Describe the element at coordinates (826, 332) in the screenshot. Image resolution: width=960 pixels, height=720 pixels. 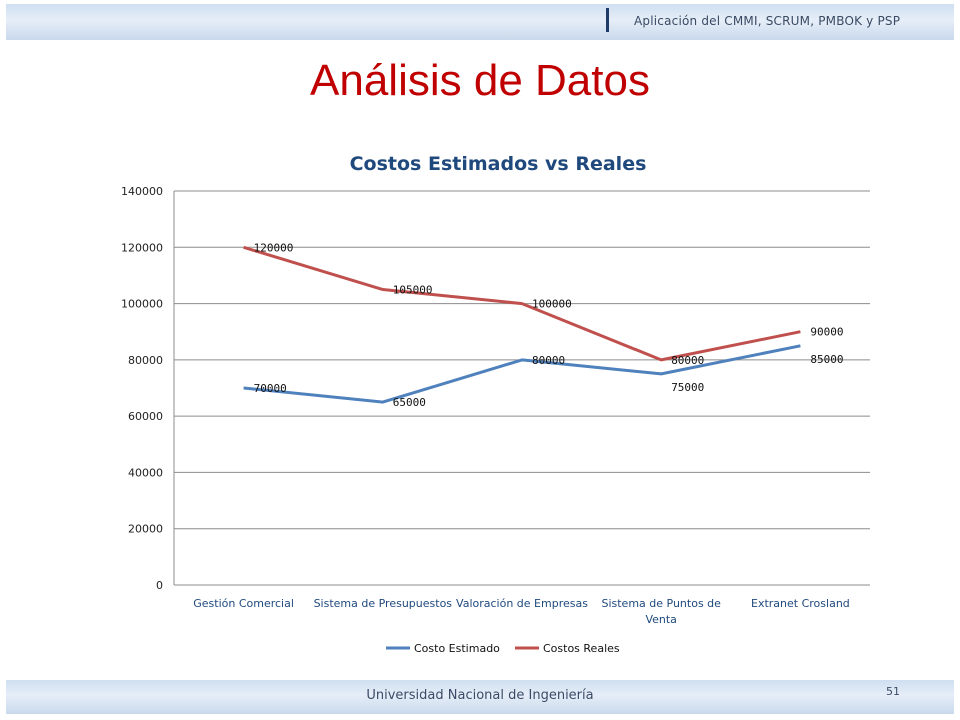
I see `data-label: 90000` at that location.